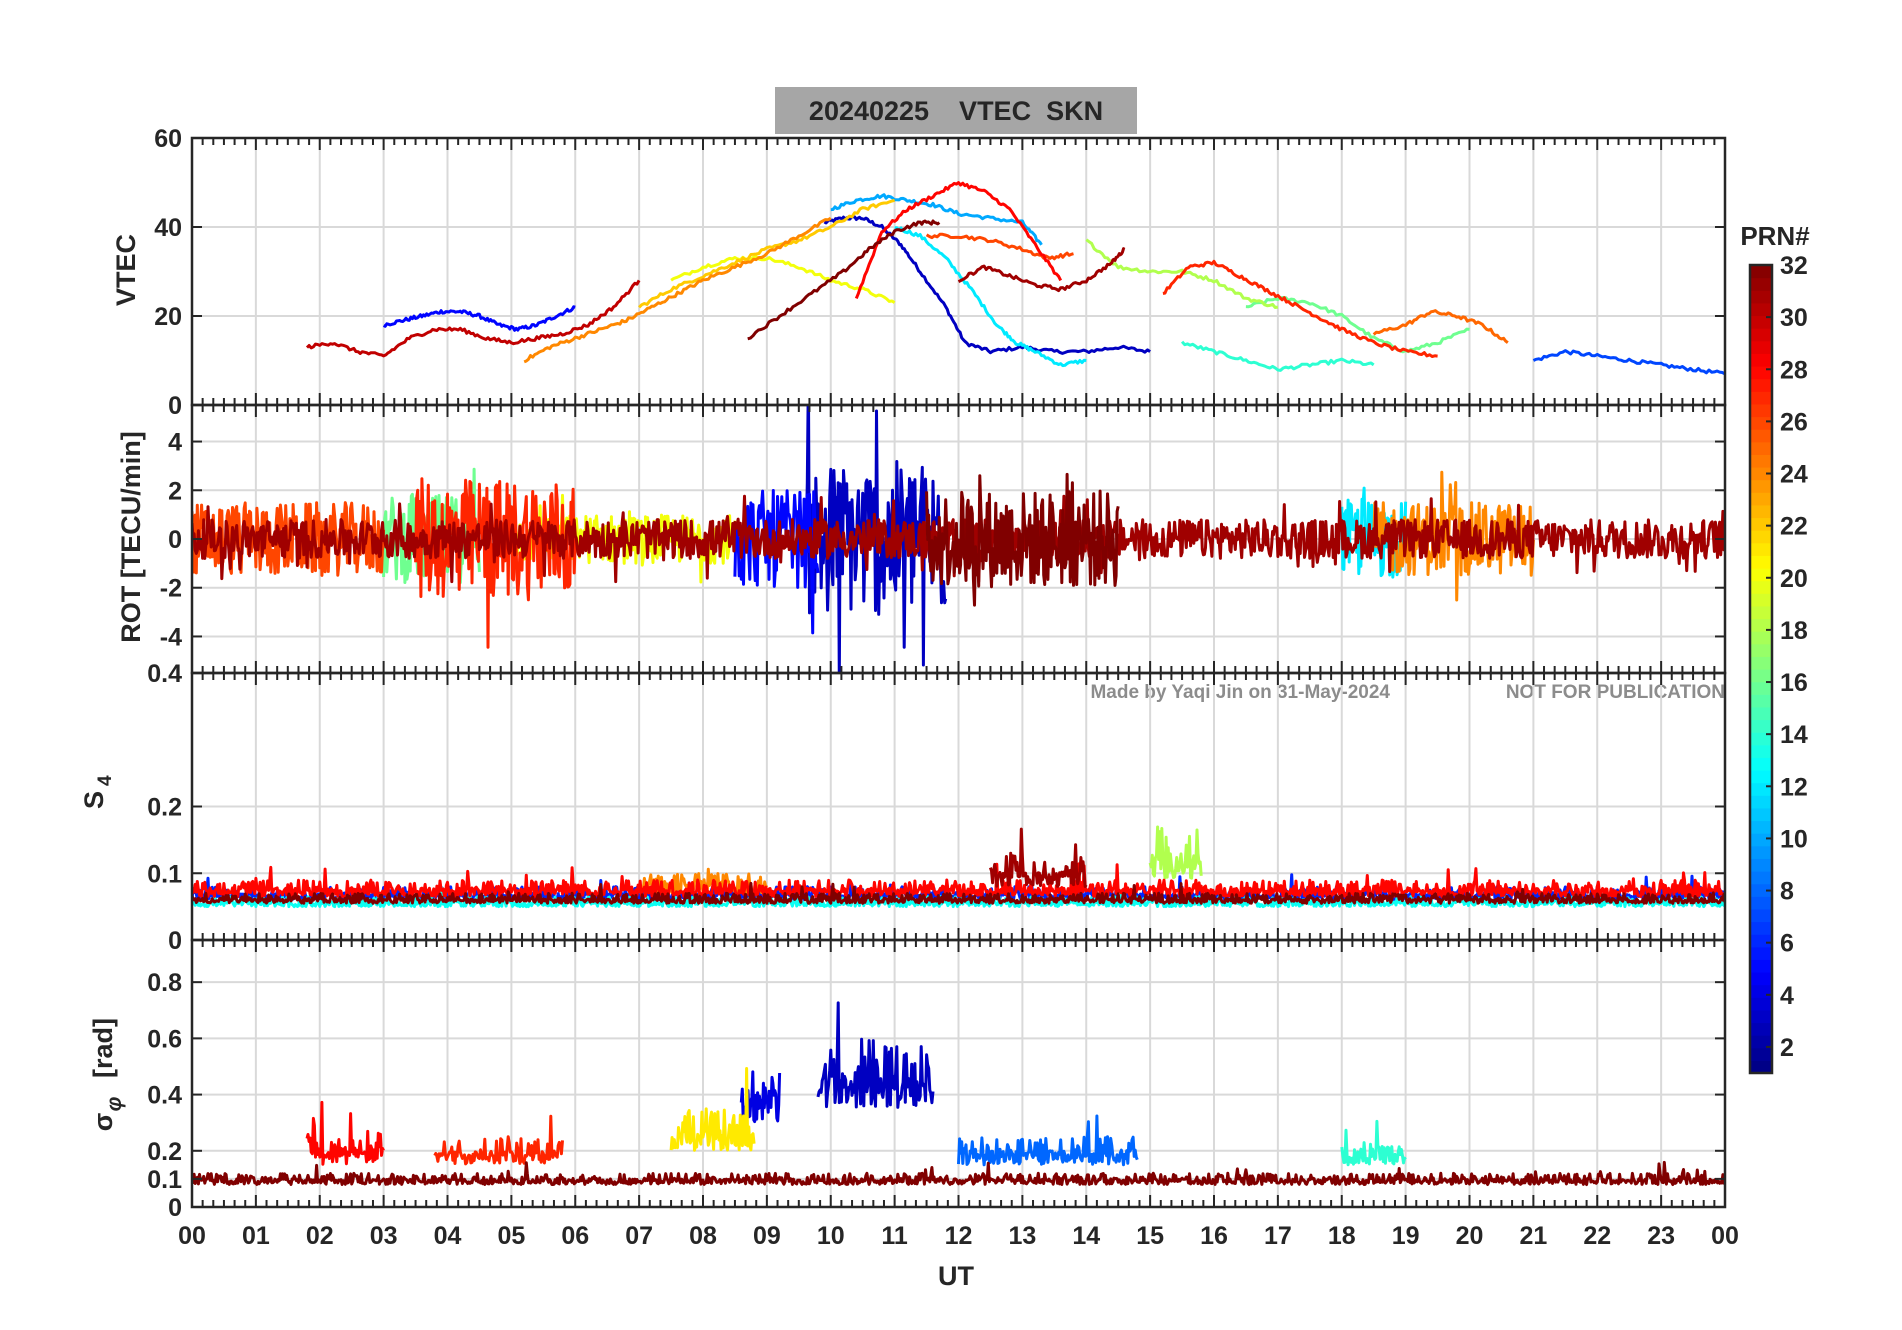 The height and width of the screenshot is (1330, 1902). I want to click on title-box, so click(956, 110).